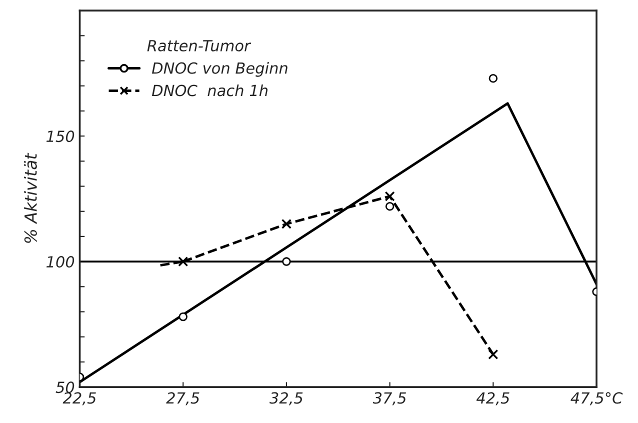  Describe the element at coordinates (220, 69) in the screenshot. I see `legend-label: DNOC von Beginn` at that location.